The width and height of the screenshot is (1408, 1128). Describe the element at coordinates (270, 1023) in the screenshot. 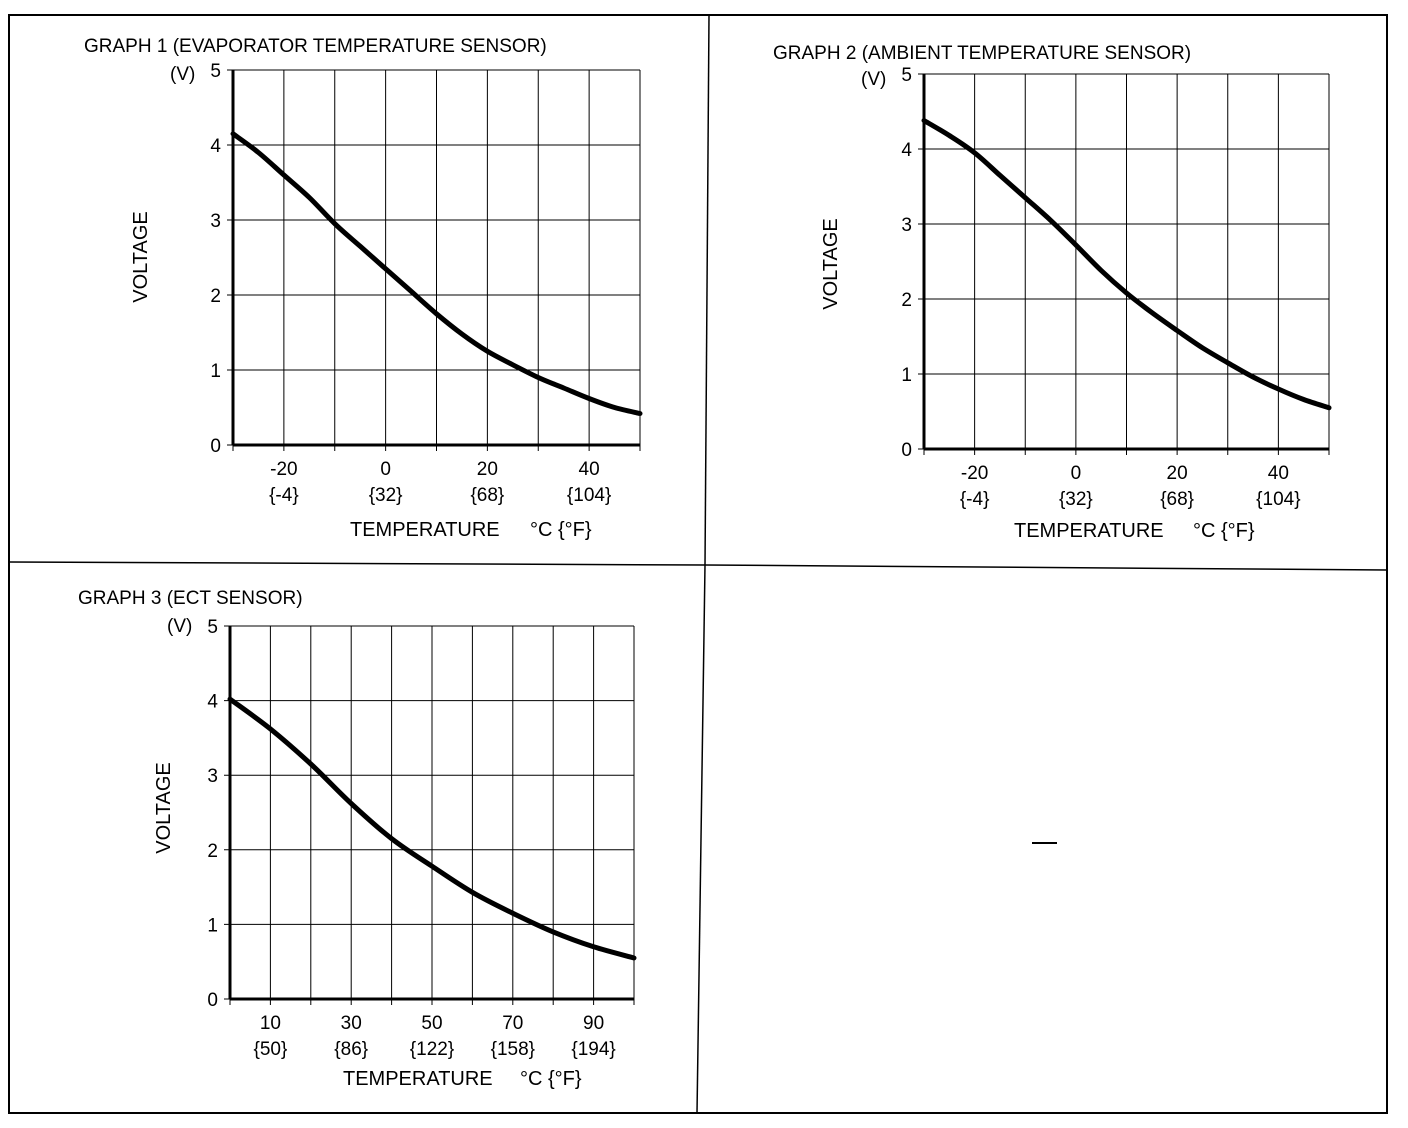

I see `x-tick-label: 10` at that location.